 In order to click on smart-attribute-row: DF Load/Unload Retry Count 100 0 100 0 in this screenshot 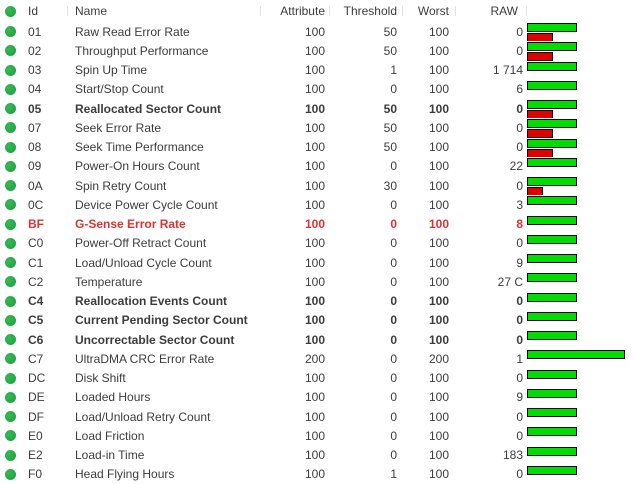, I will do `click(317, 416)`.